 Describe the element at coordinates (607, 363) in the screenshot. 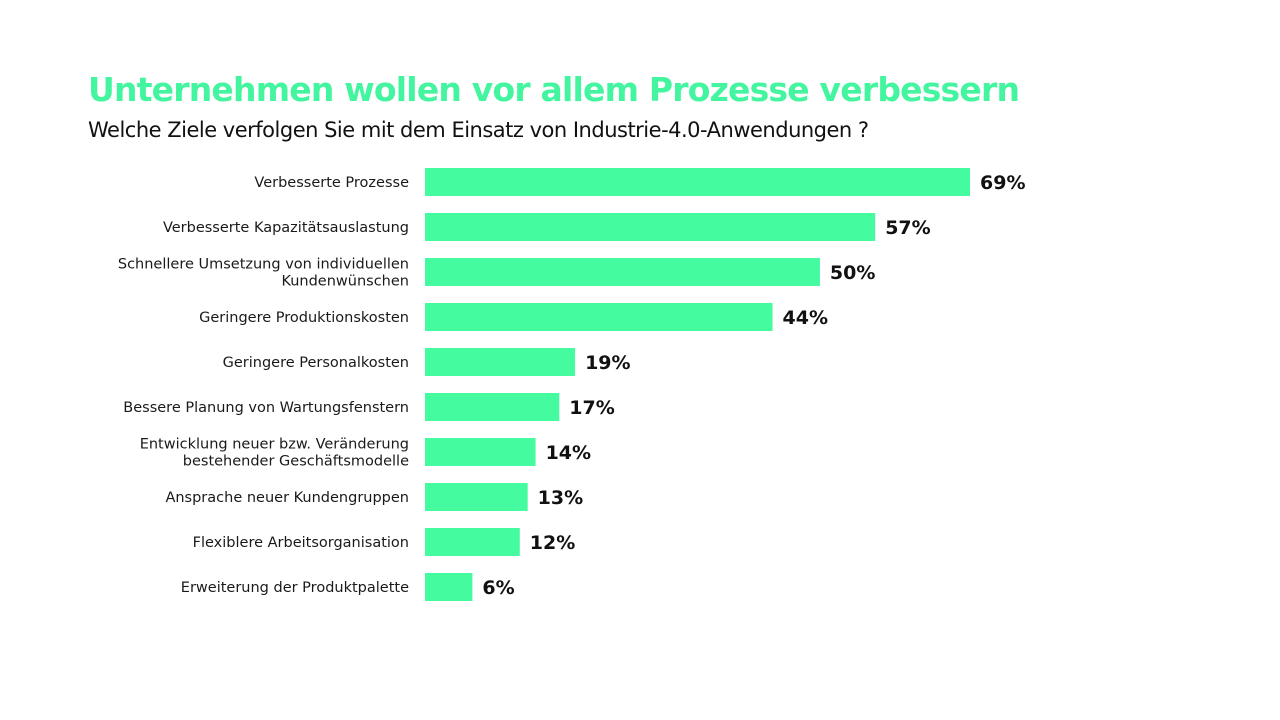

I see `value-label: 19%` at that location.